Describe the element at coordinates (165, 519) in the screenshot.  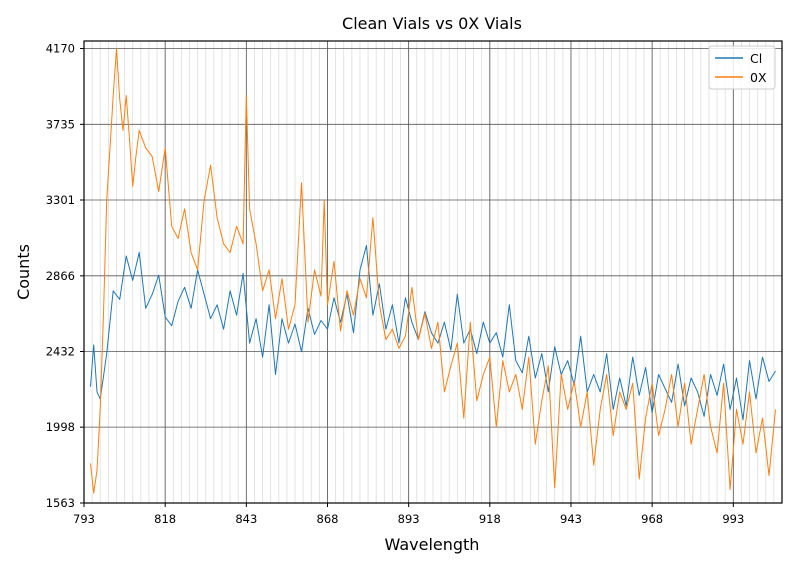
I see `x-tick-label: 818` at that location.